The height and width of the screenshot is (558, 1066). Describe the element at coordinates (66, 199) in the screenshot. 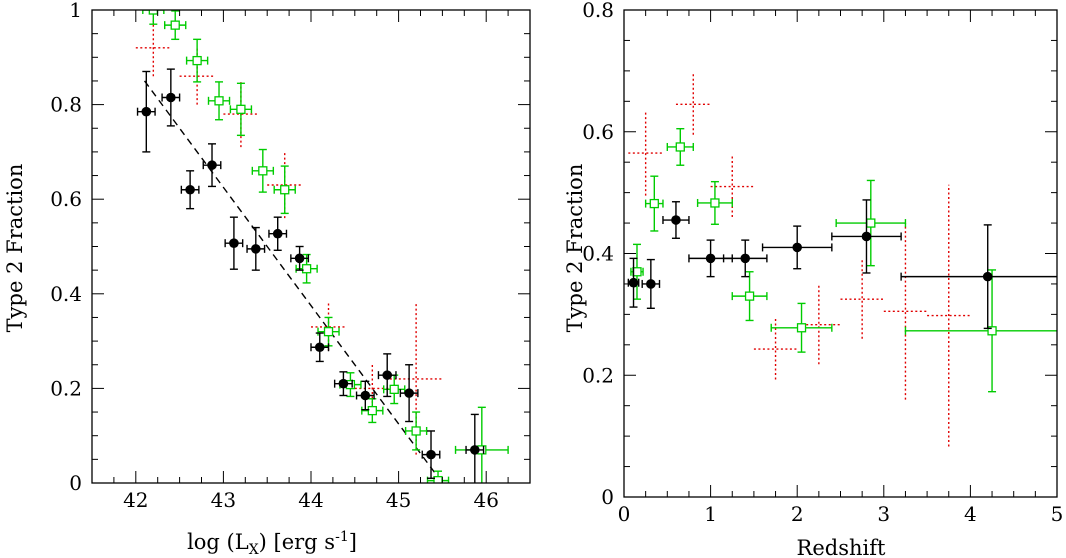

I see `left-y-tick-label: 0.6` at that location.